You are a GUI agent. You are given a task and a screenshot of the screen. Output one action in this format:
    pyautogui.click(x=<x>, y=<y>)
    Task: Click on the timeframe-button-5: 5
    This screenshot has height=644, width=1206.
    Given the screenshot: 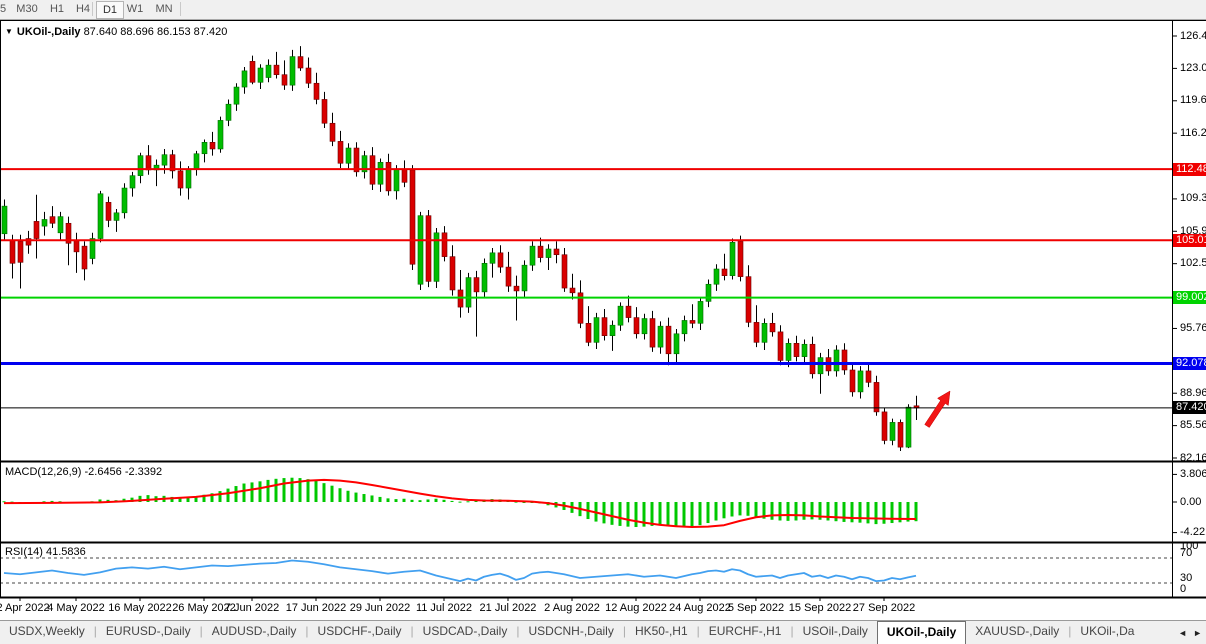 What is the action you would take?
    pyautogui.click(x=3, y=9)
    